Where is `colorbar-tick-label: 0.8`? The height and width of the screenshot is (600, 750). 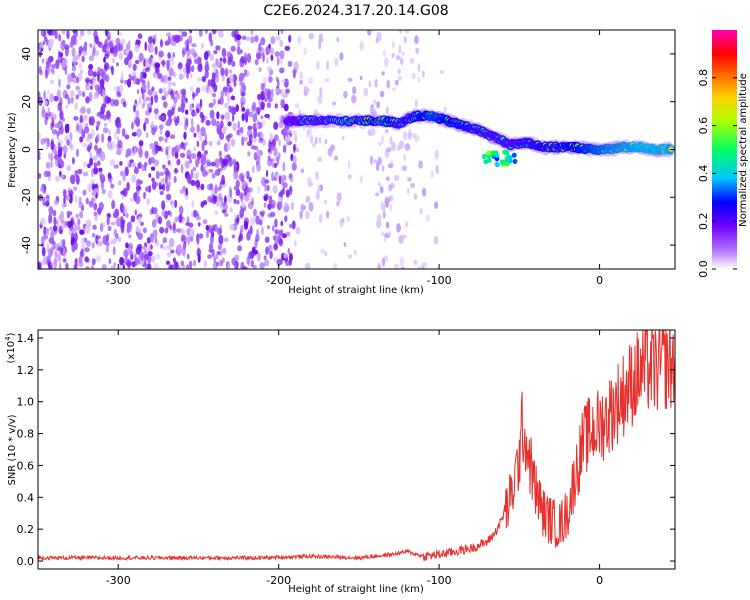
colorbar-tick-label: 0.8 is located at coordinates (703, 78).